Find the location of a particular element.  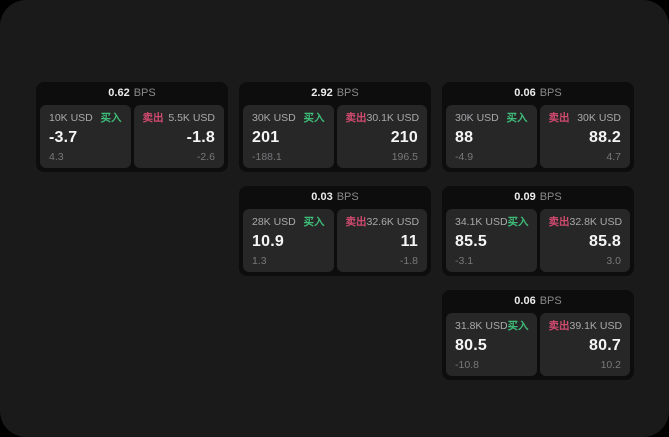

buy-delta: 4.3 is located at coordinates (56, 156).